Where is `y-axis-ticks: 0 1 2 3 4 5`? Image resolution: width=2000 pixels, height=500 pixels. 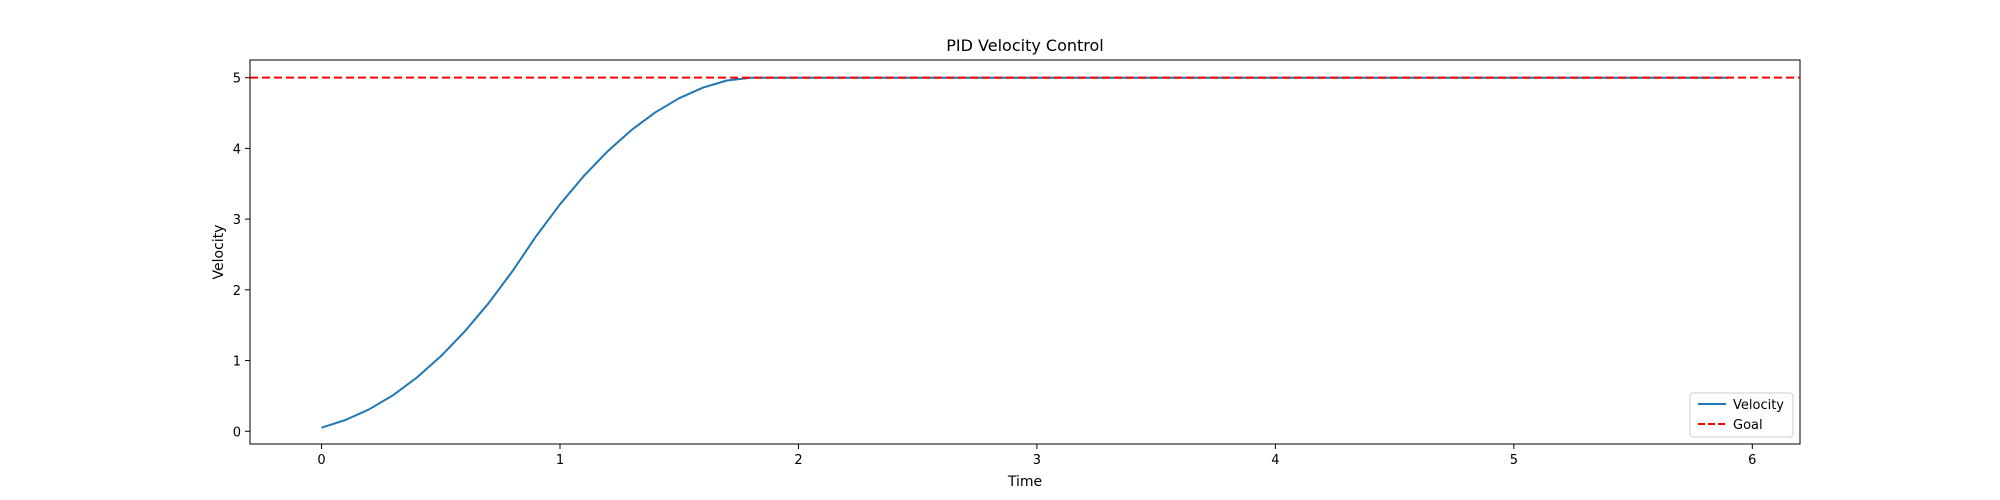 y-axis-ticks: 0 1 2 3 4 5 is located at coordinates (241, 256).